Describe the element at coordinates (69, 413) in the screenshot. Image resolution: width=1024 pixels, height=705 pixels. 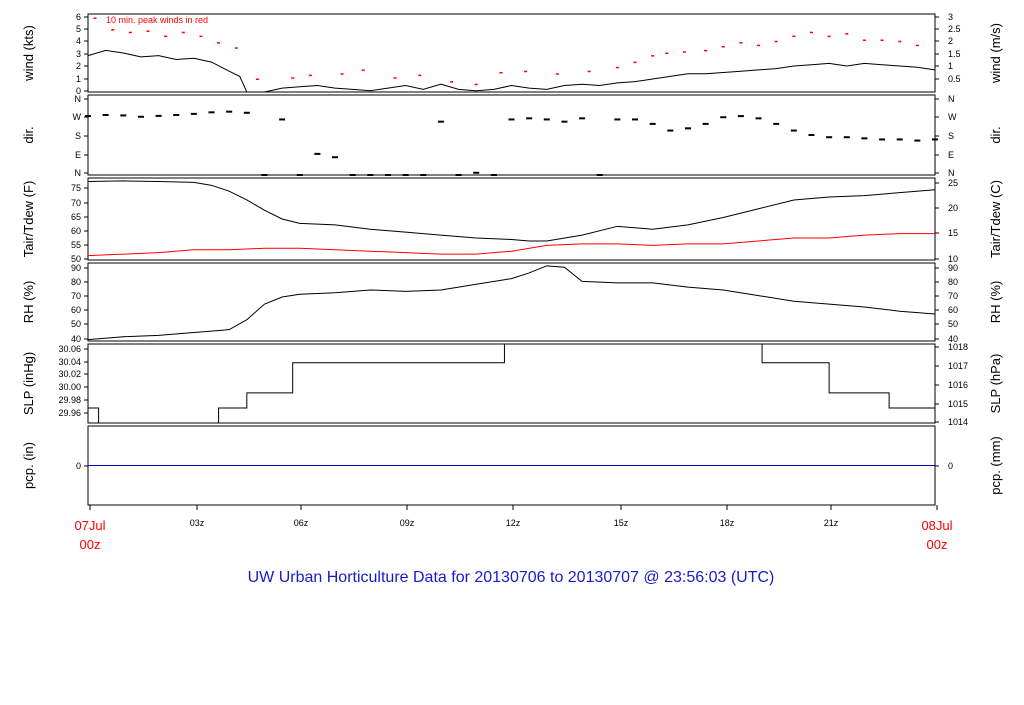
I see `slp-left-tick-label: 29.96` at that location.